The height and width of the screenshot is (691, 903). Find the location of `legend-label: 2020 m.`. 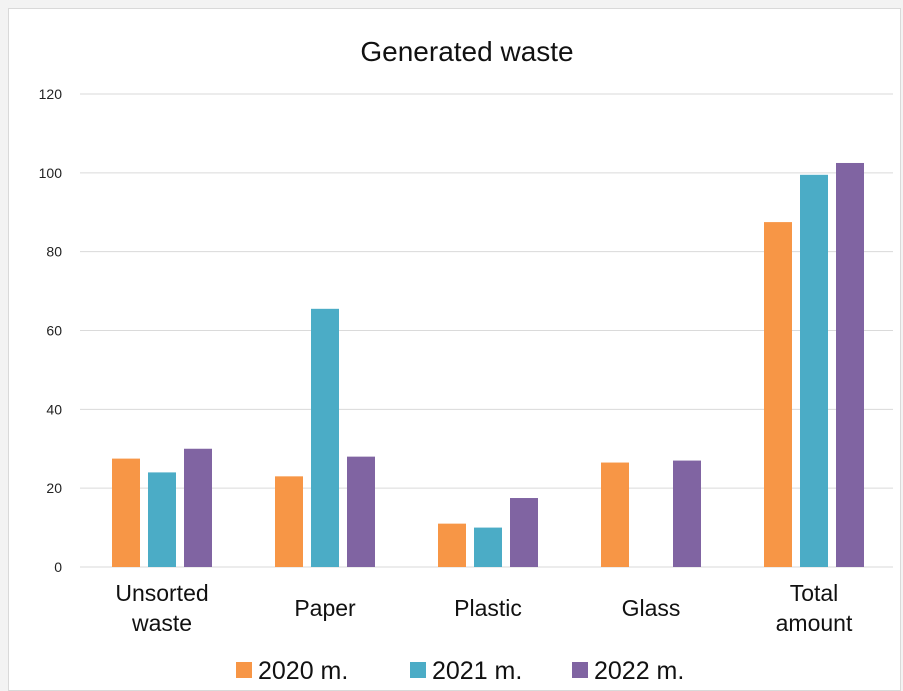

legend-label: 2020 m. is located at coordinates (303, 671).